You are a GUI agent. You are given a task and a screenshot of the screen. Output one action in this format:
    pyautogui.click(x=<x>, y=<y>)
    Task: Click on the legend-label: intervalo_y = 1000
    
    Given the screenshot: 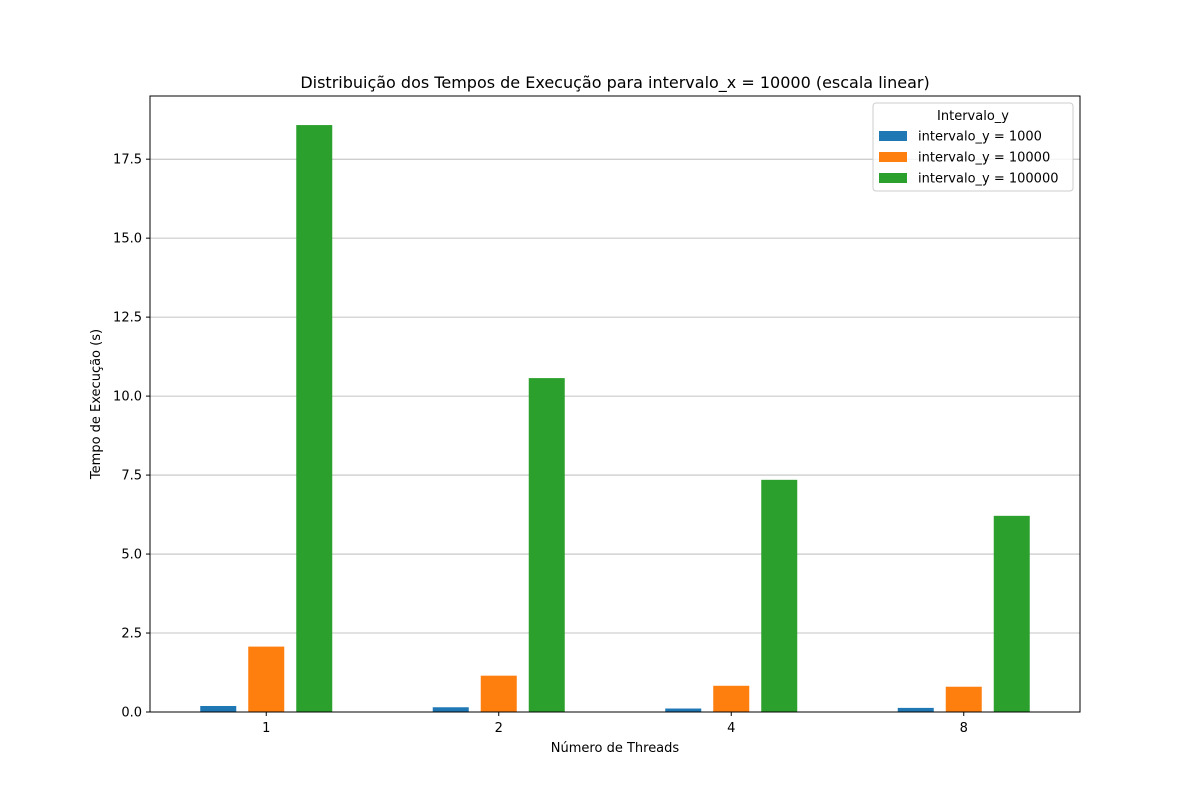 What is the action you would take?
    pyautogui.click(x=980, y=137)
    